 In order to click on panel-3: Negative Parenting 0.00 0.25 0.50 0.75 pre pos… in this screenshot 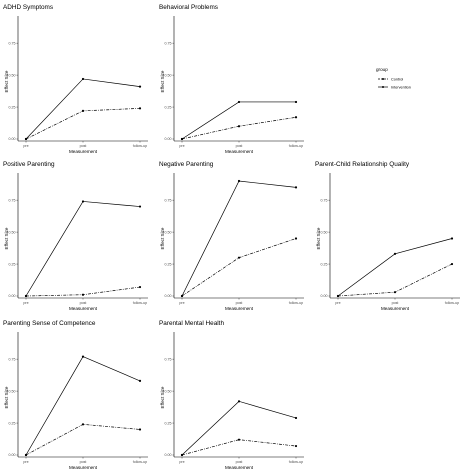, I will do `click(231, 236)`.